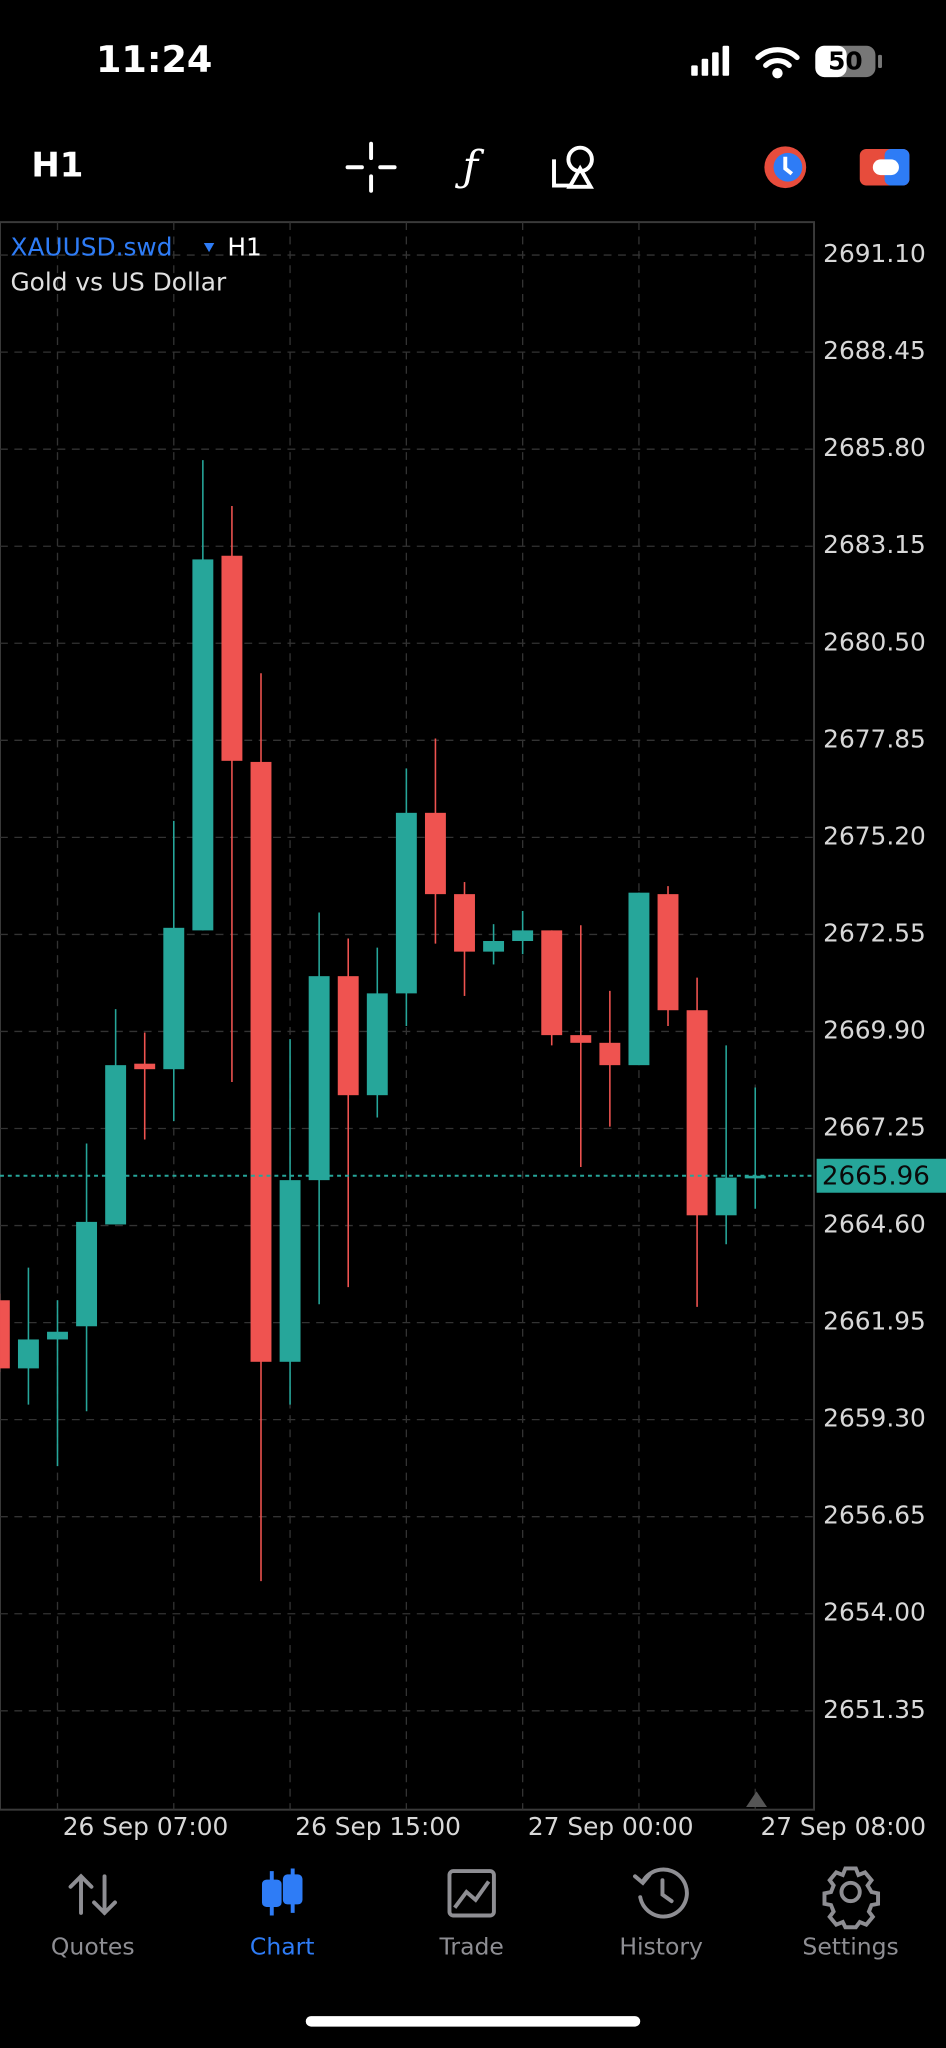 The width and height of the screenshot is (946, 2048). Describe the element at coordinates (874, 1612) in the screenshot. I see `y-tick-label: 2654.00` at that location.